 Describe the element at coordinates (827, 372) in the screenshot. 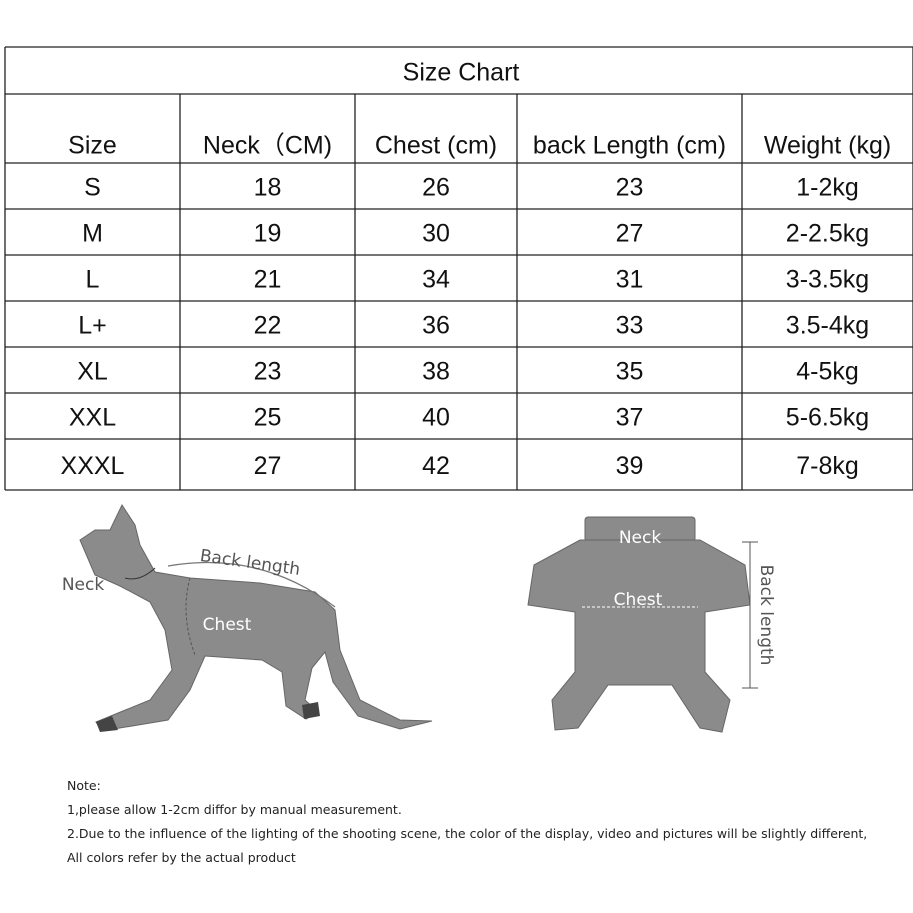

I see `table-cell: 4-5kg` at that location.